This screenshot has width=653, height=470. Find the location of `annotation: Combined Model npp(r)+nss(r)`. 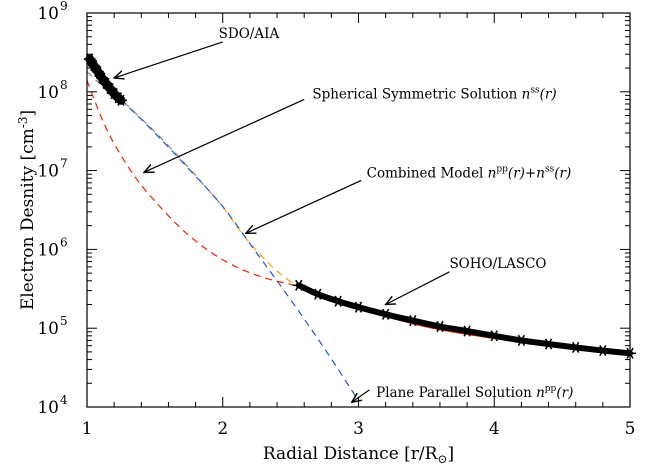

annotation: Combined Model npp(r)+nss(r) is located at coordinates (408, 198).